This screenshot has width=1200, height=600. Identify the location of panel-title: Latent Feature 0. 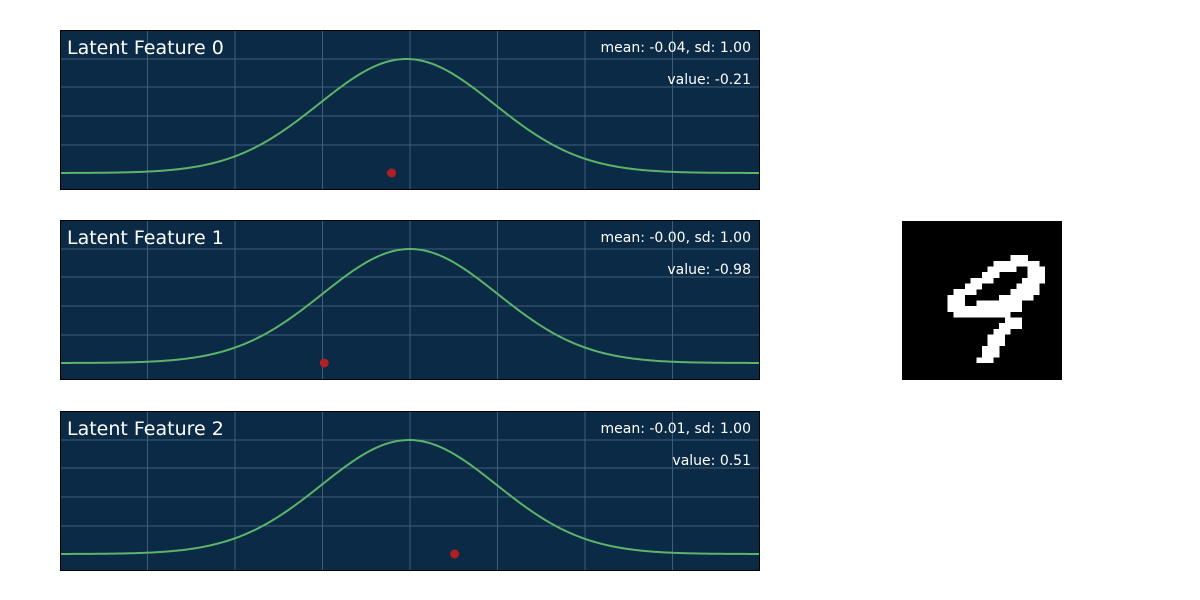
(145, 48).